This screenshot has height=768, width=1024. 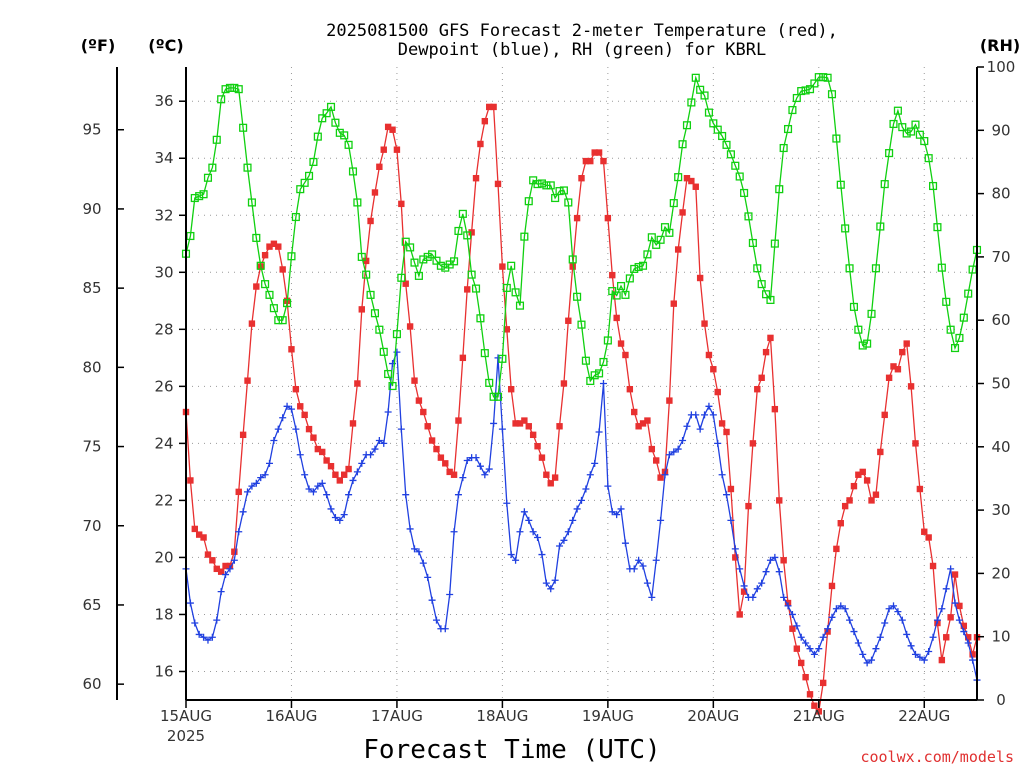 I want to click on celsius-tick-label: 28, so click(x=163, y=329).